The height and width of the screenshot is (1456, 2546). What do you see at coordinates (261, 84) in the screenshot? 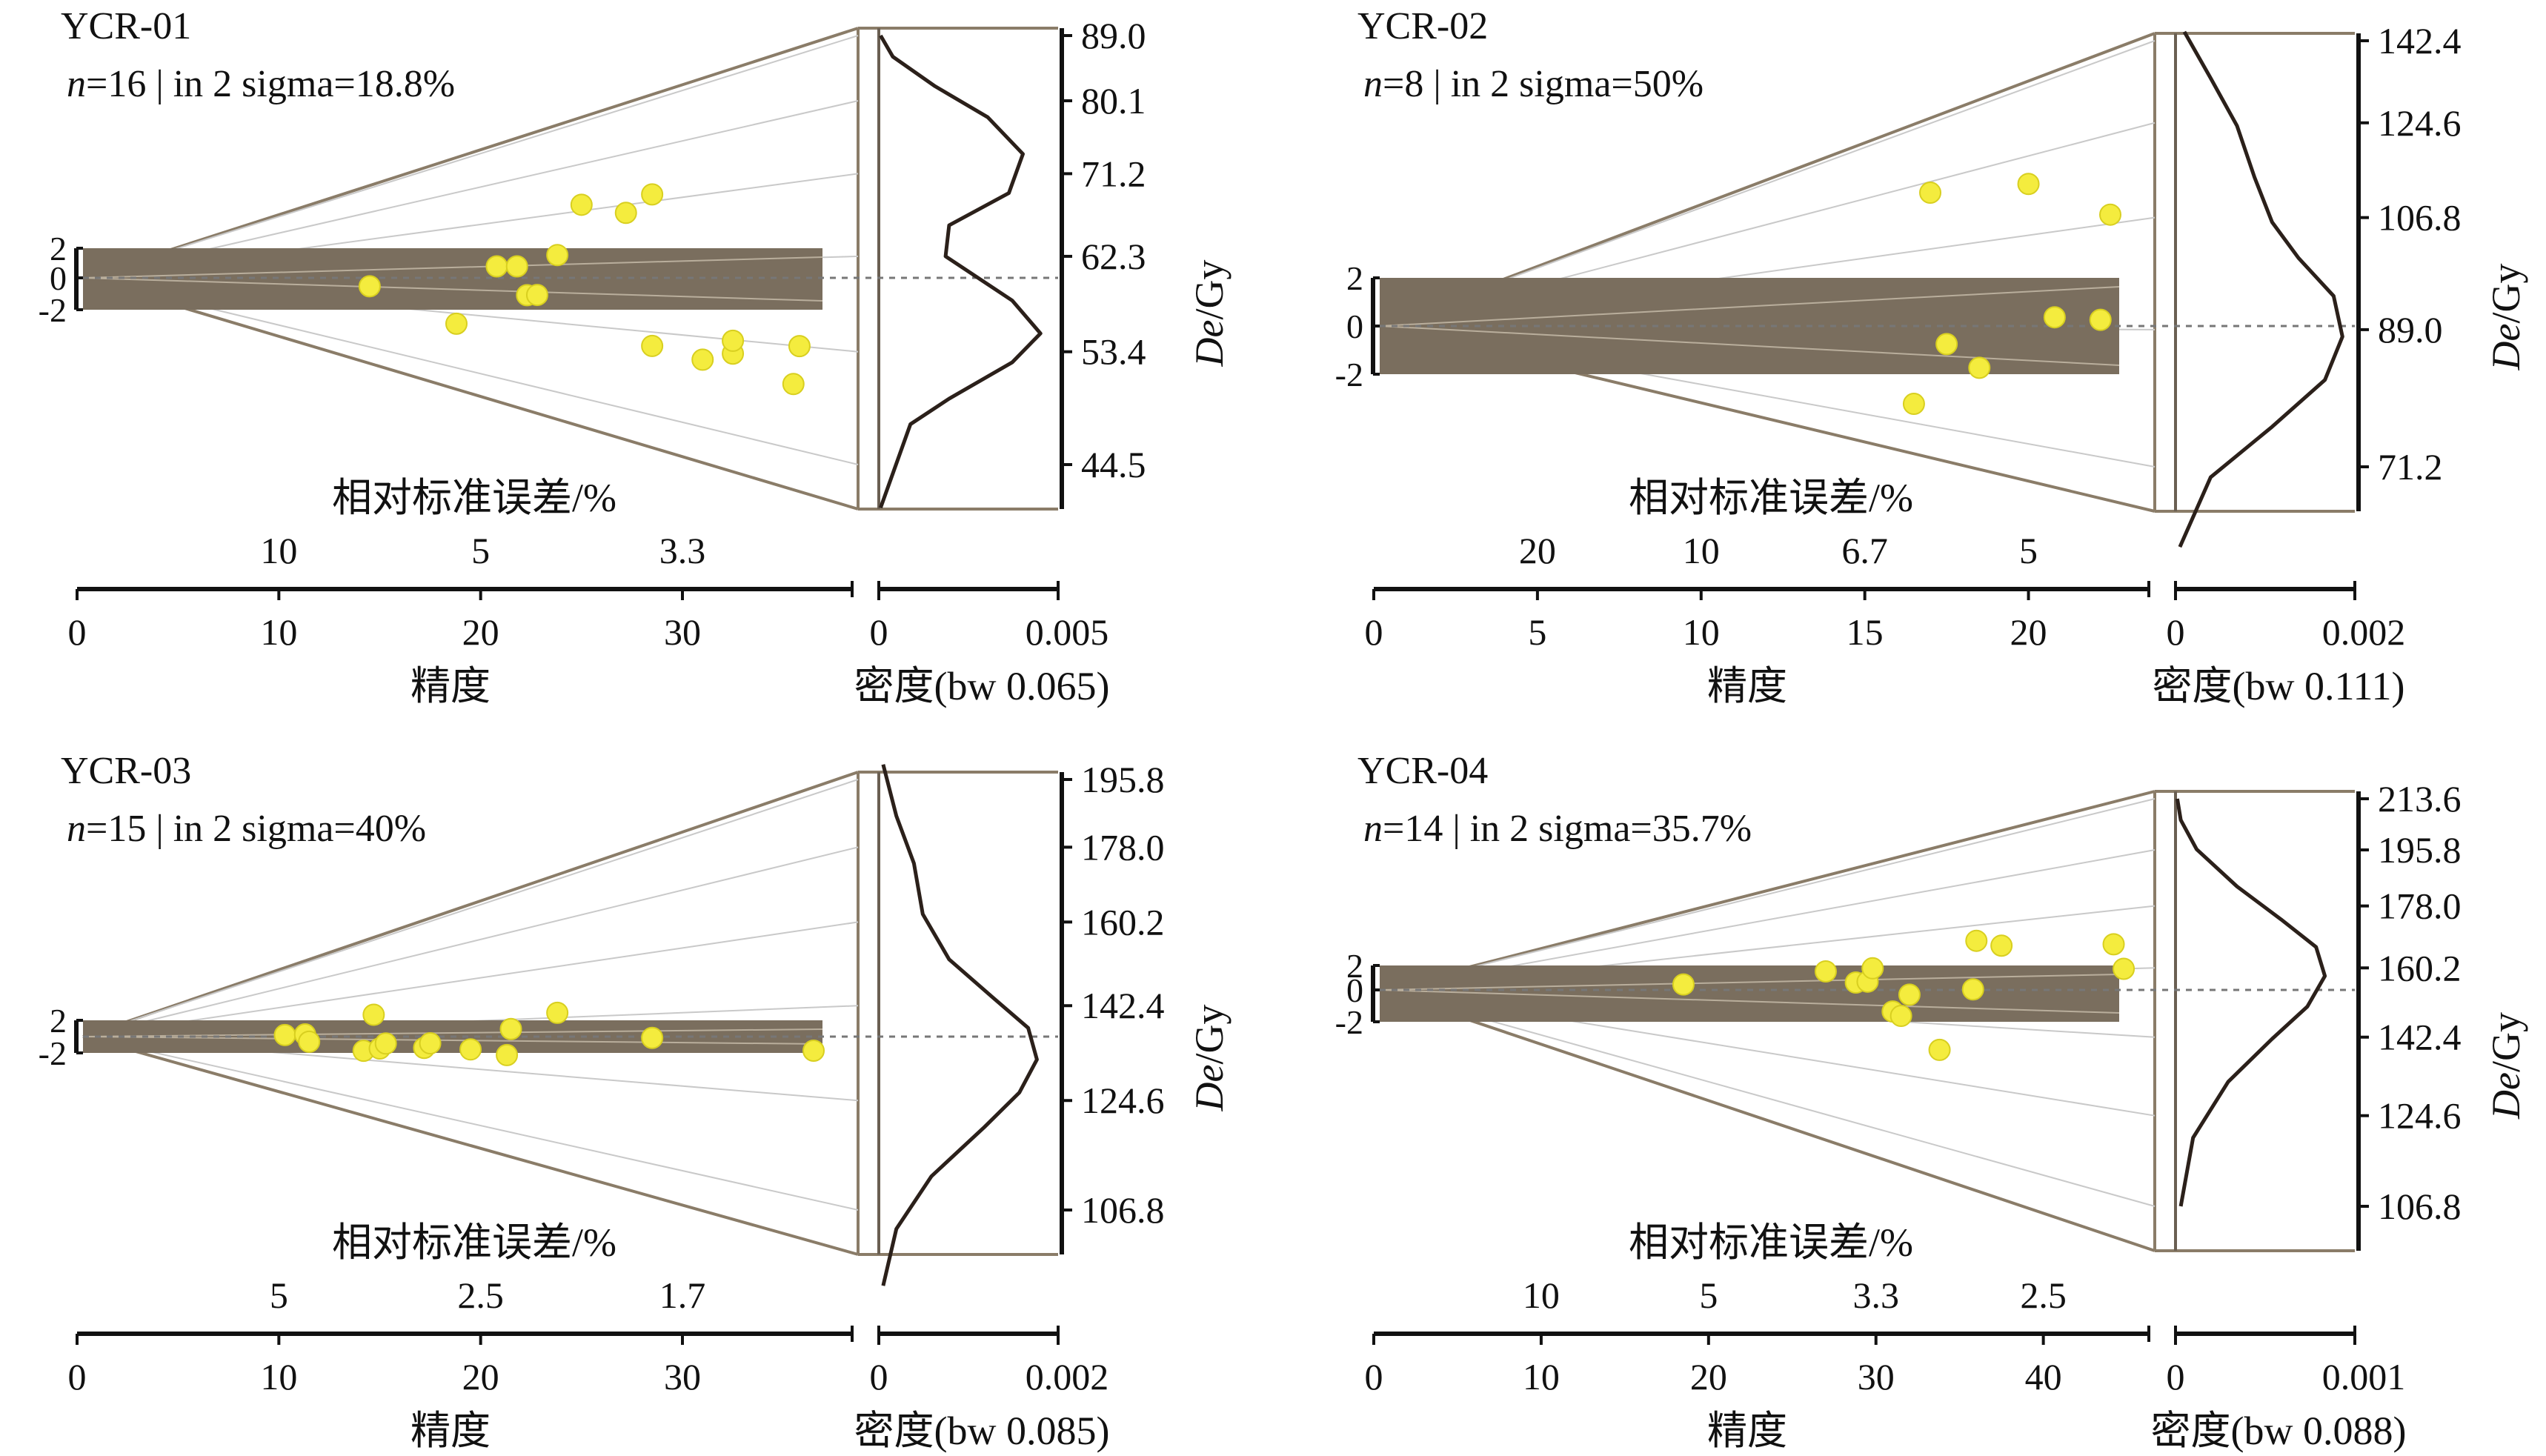
I see `stats-line: n=16 | in 2 sigma=18.8%` at bounding box center [261, 84].